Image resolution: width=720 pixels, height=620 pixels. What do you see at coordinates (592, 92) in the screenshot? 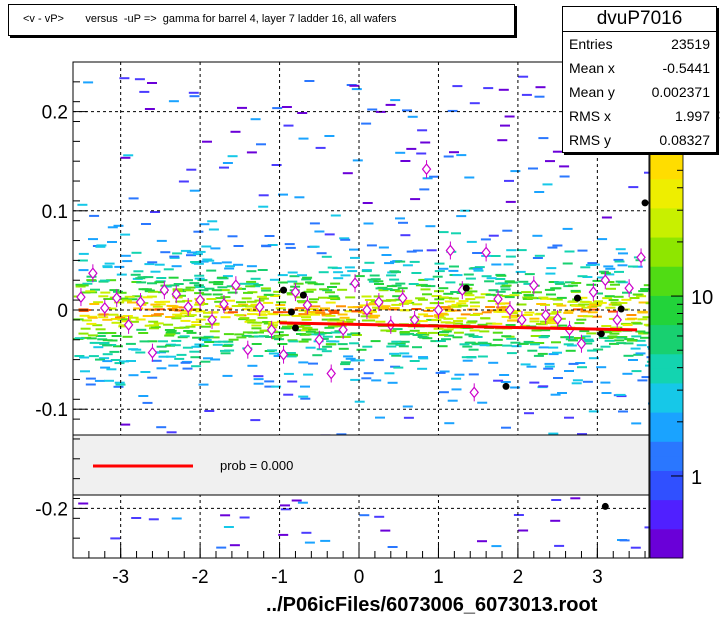
I see `stats-label: Mean y` at bounding box center [592, 92].